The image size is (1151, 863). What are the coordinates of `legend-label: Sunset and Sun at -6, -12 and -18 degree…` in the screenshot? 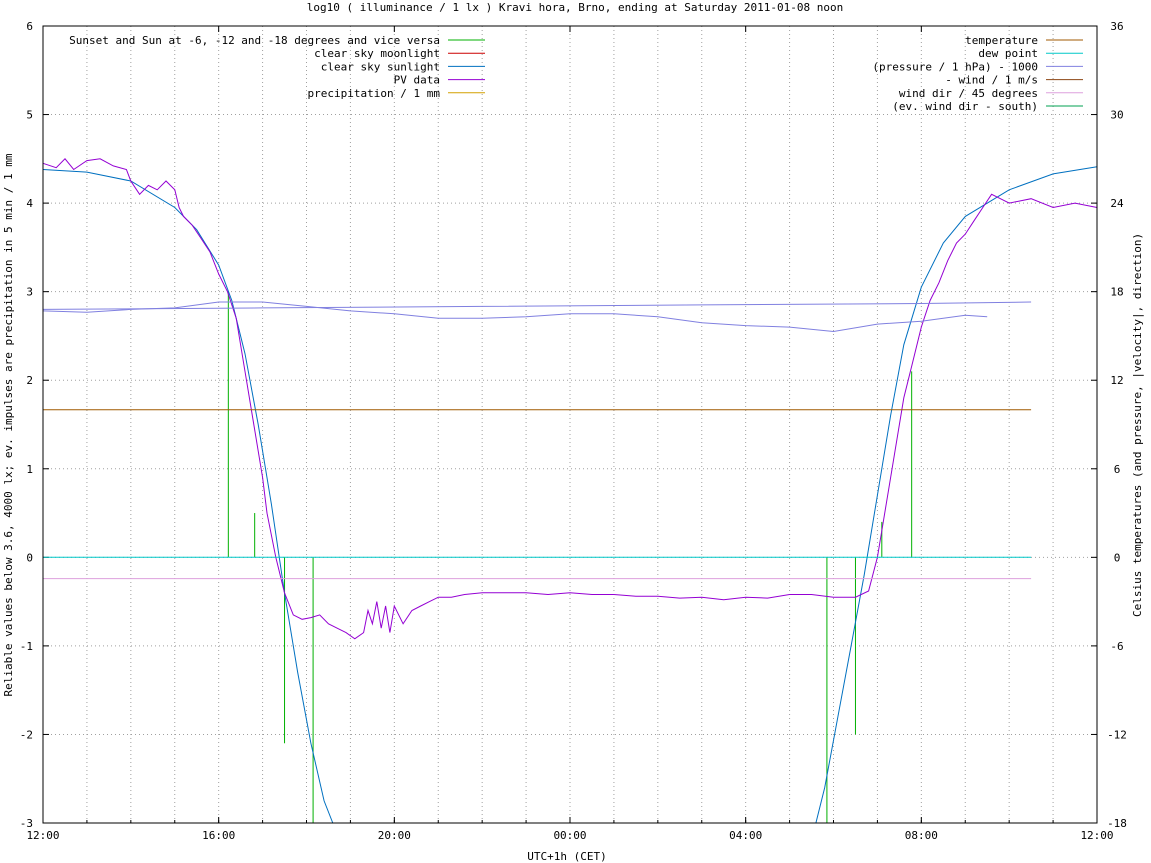 It's located at (254, 40).